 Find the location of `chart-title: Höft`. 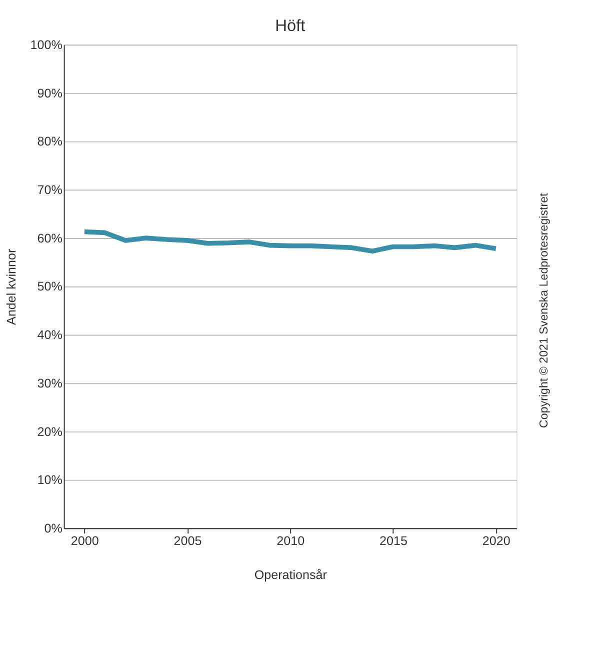

chart-title: Höft is located at coordinates (290, 26).